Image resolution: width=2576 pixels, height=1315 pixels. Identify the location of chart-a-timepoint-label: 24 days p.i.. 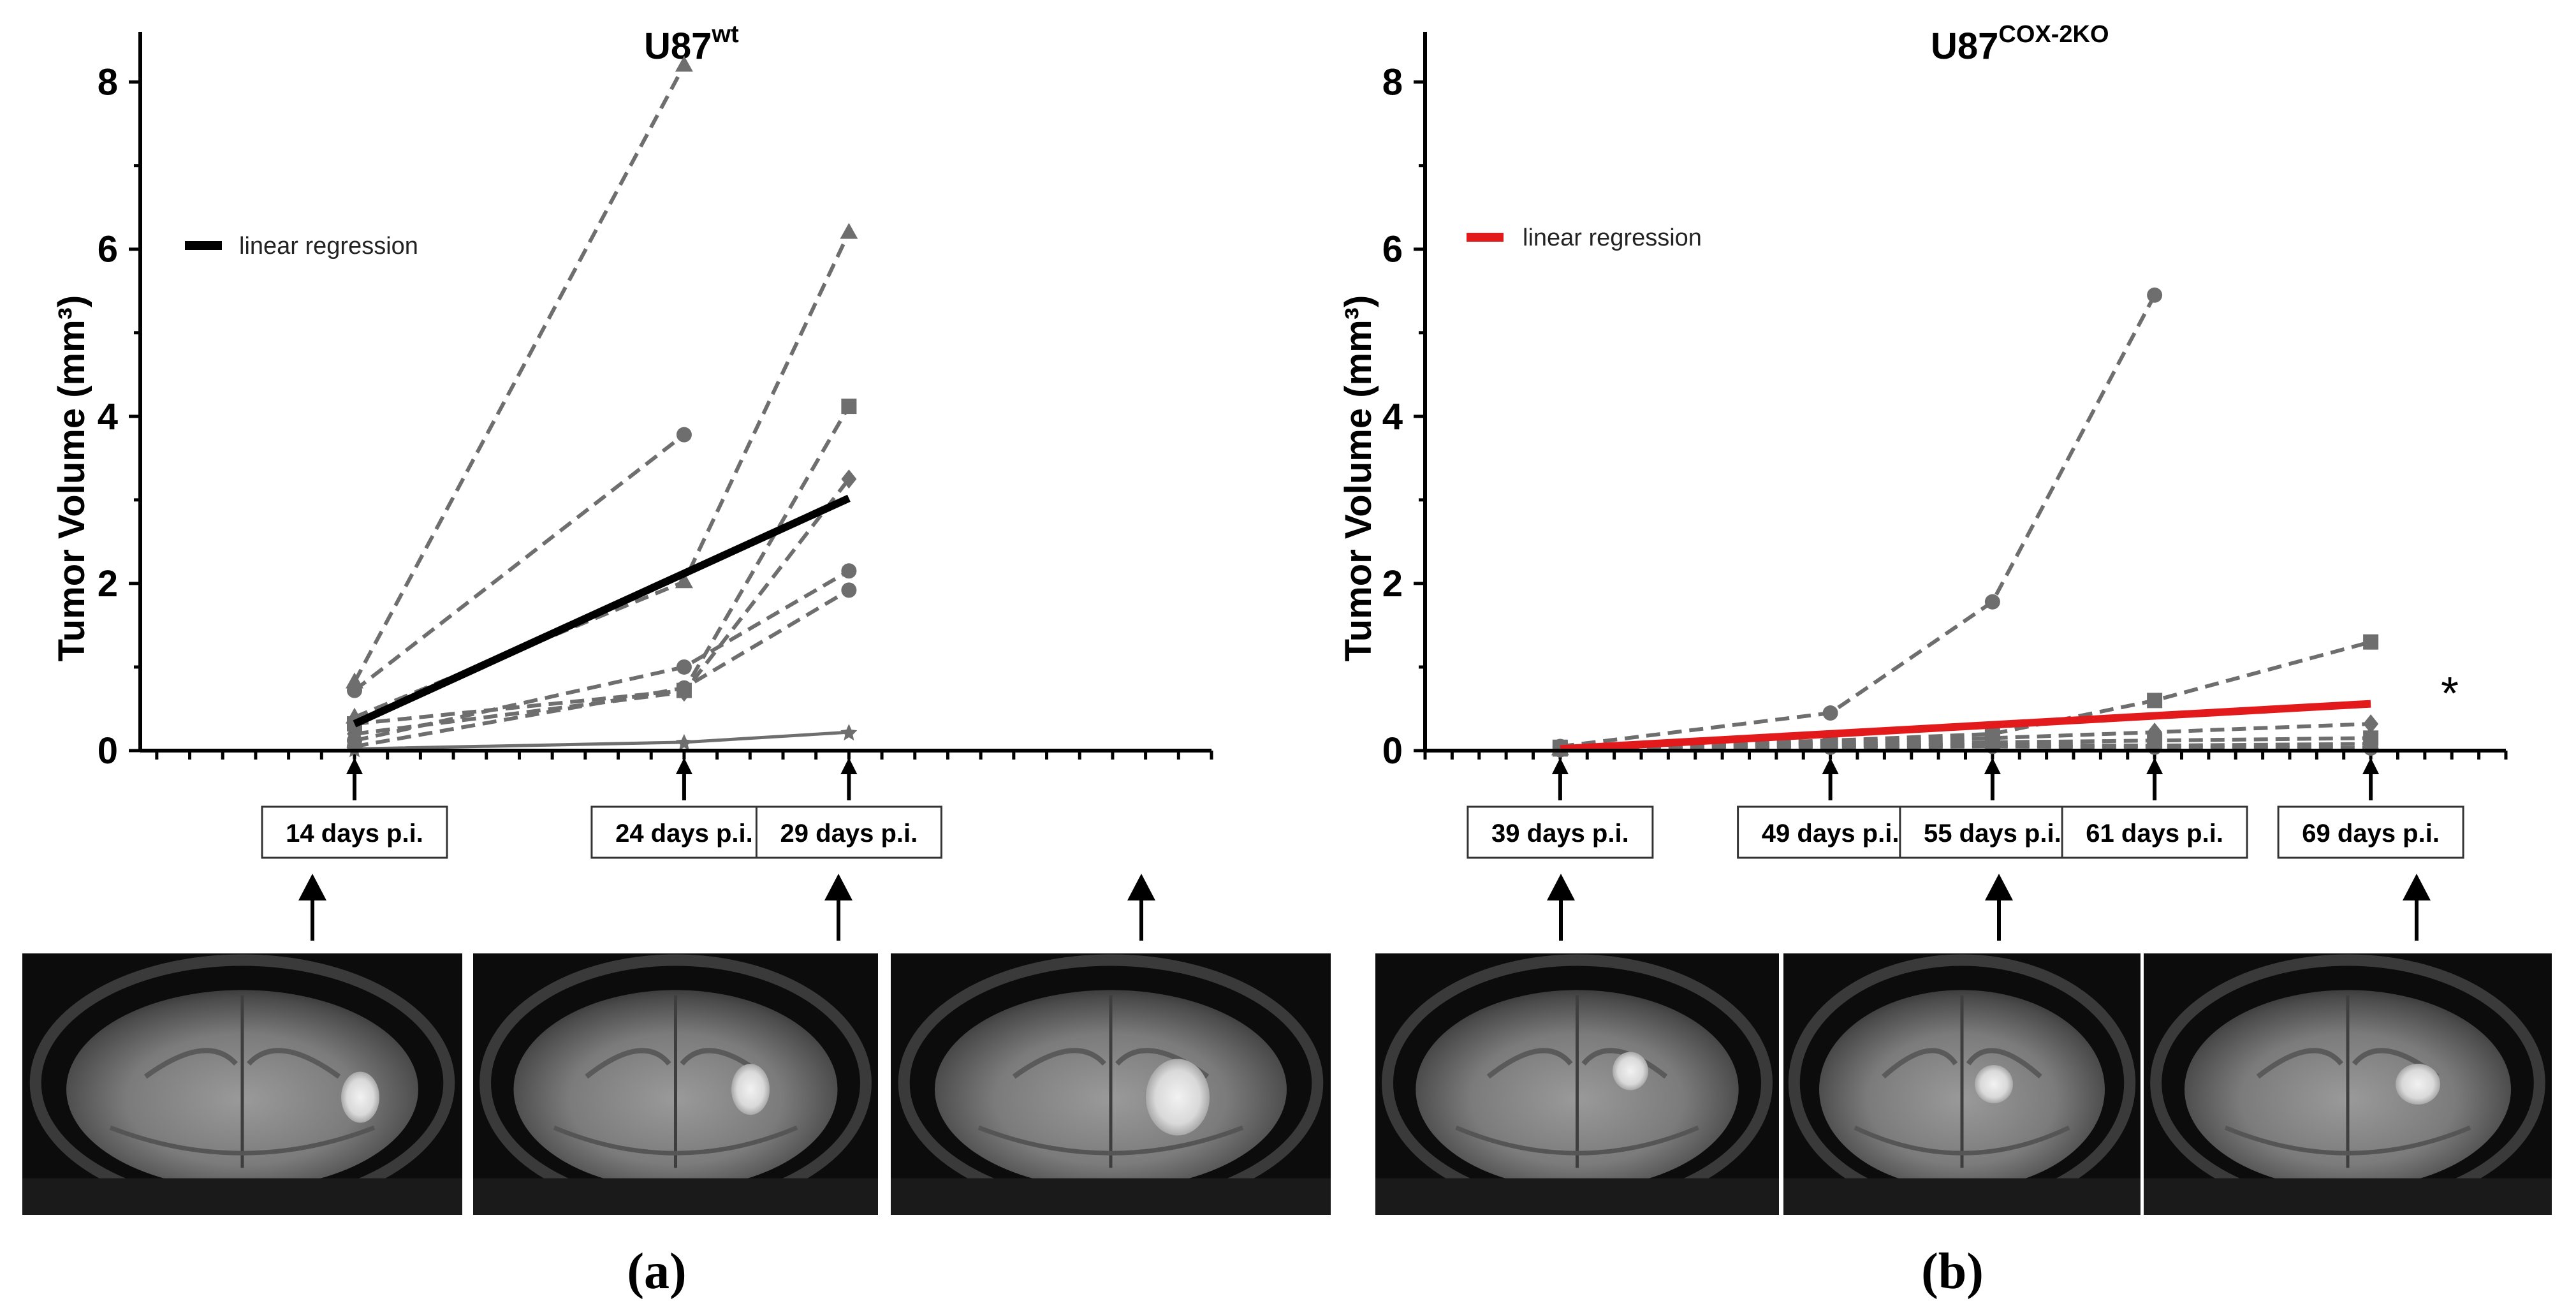
(684, 833).